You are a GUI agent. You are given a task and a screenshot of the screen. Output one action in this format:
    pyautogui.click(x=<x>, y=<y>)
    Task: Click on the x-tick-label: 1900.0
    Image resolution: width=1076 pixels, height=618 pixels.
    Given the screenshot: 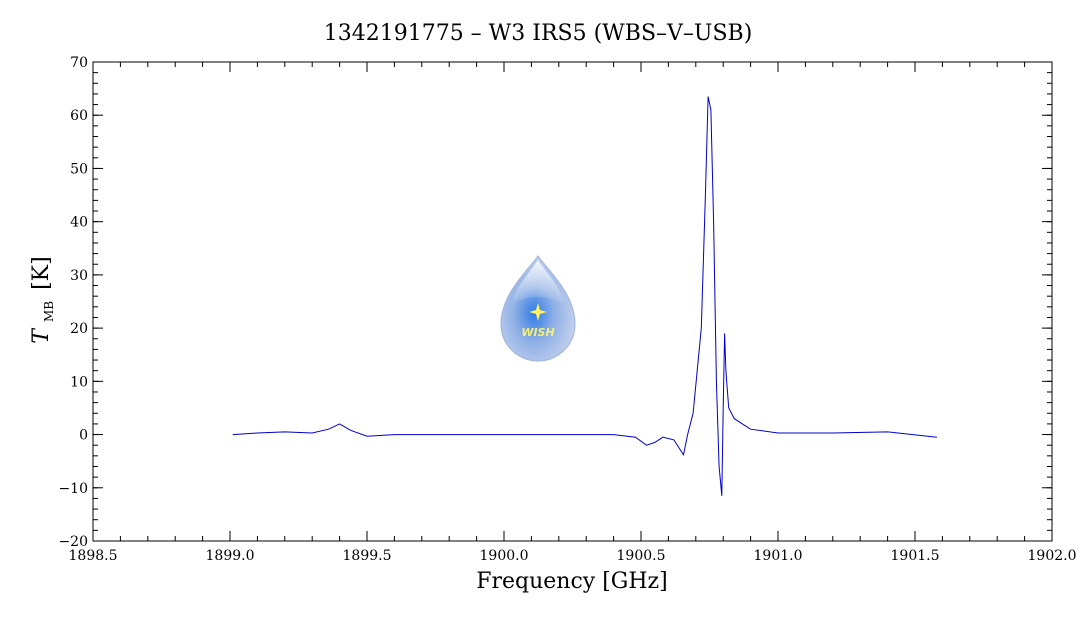 What is the action you would take?
    pyautogui.click(x=504, y=556)
    